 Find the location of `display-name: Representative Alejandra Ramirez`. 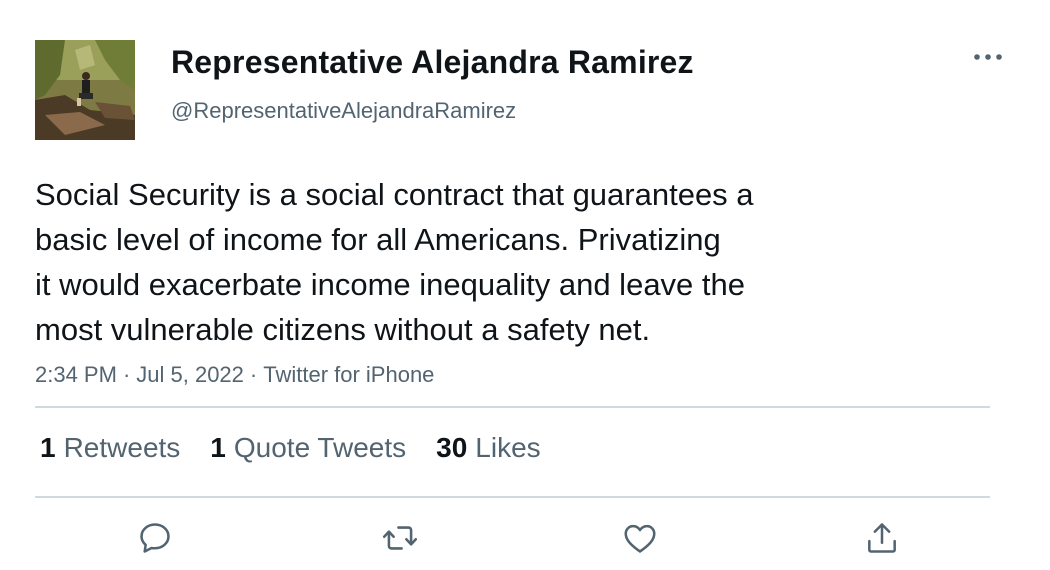

display-name: Representative Alejandra Ramirez is located at coordinates (432, 62).